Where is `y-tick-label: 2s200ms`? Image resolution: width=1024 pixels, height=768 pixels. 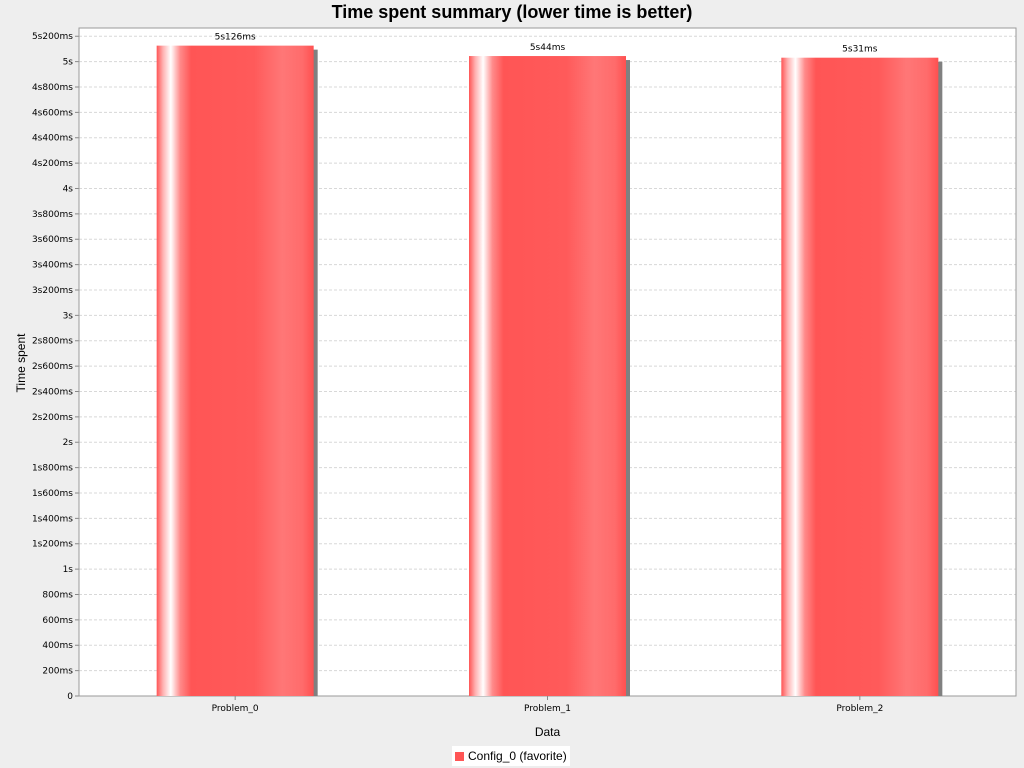 y-tick-label: 2s200ms is located at coordinates (52, 418).